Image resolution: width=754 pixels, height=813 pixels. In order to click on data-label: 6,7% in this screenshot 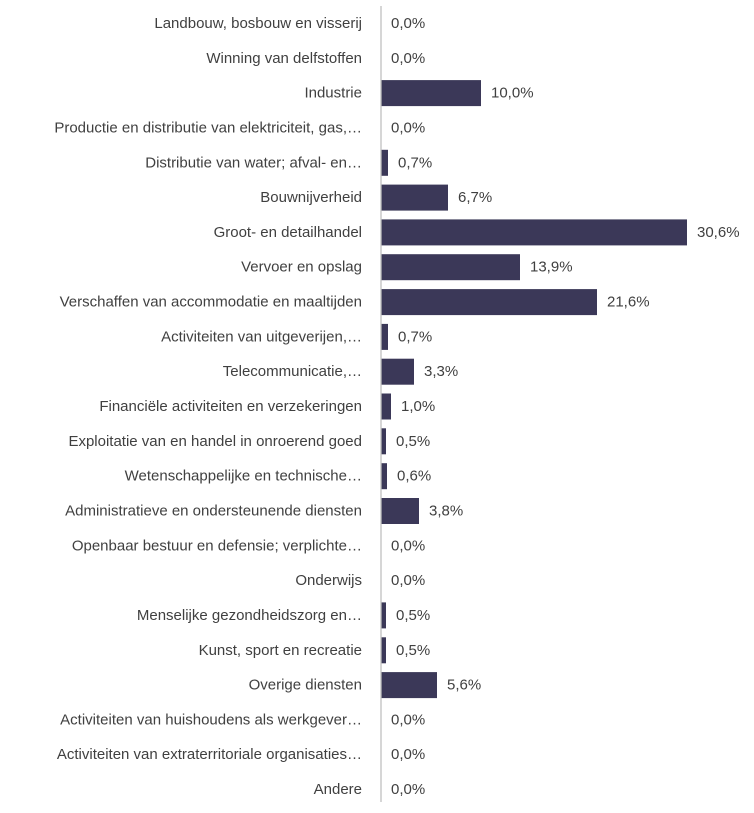, I will do `click(475, 197)`.